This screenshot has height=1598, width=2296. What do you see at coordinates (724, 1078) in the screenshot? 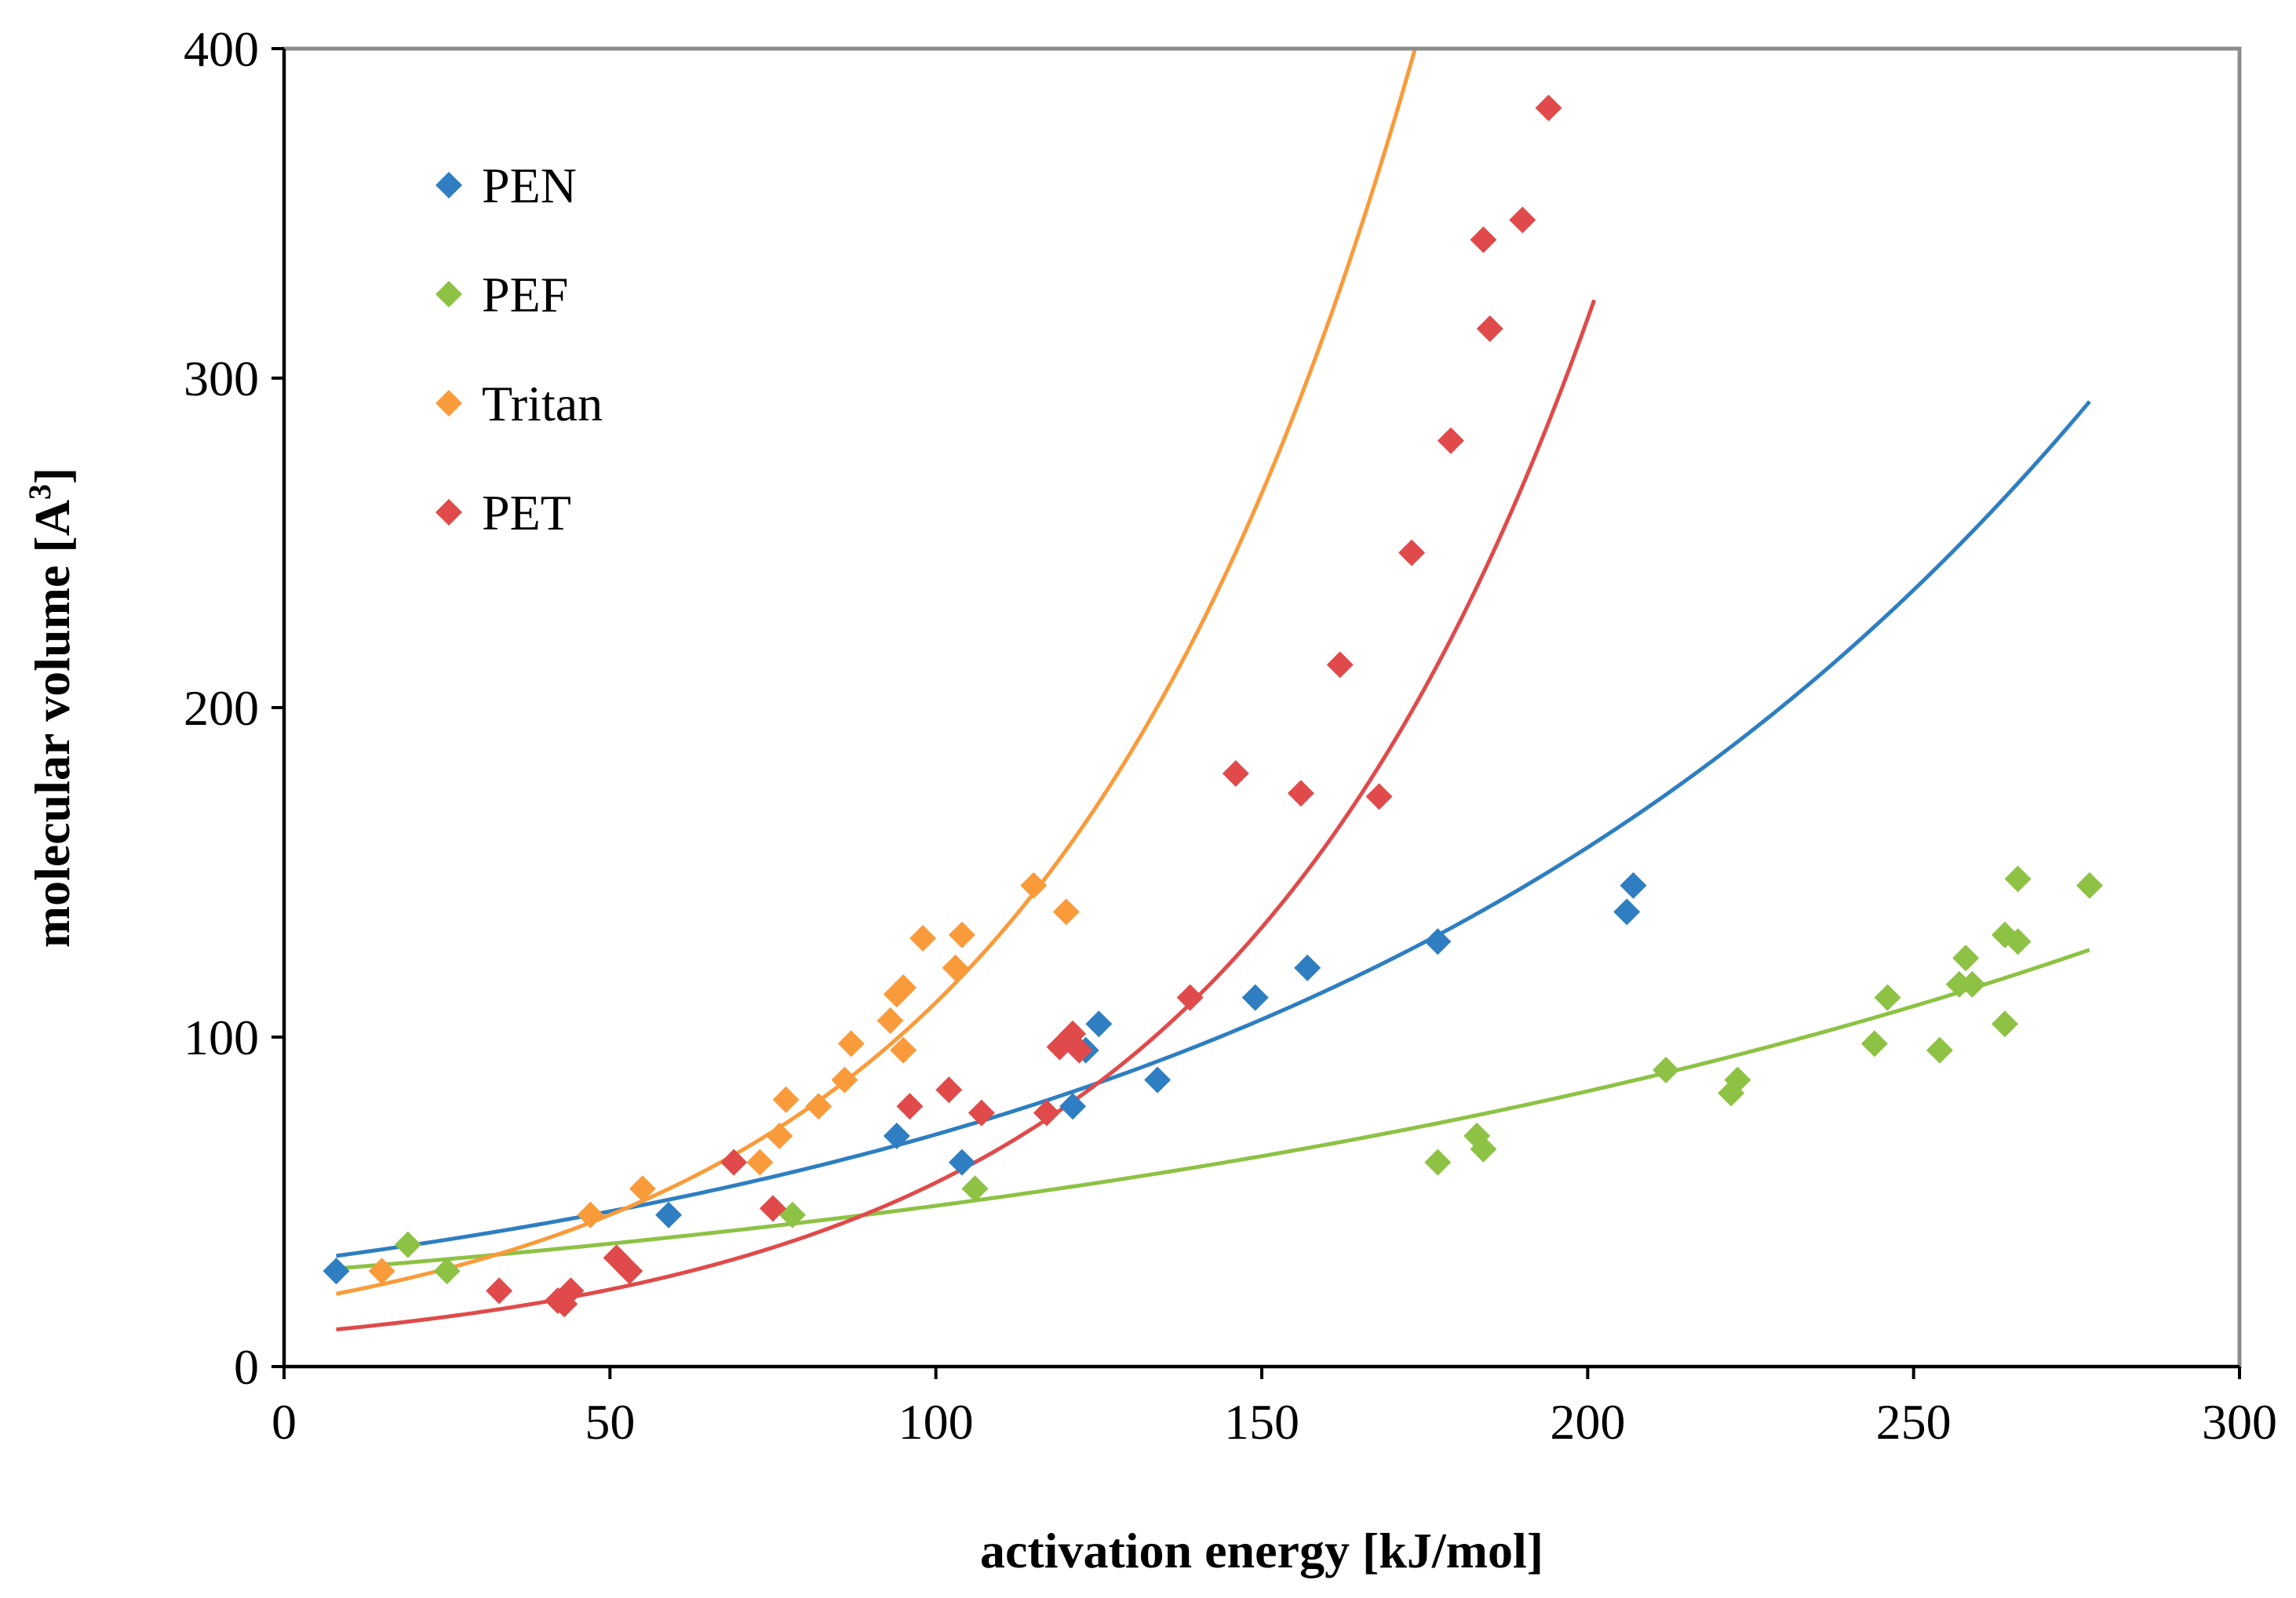
I see `series-tritan` at bounding box center [724, 1078].